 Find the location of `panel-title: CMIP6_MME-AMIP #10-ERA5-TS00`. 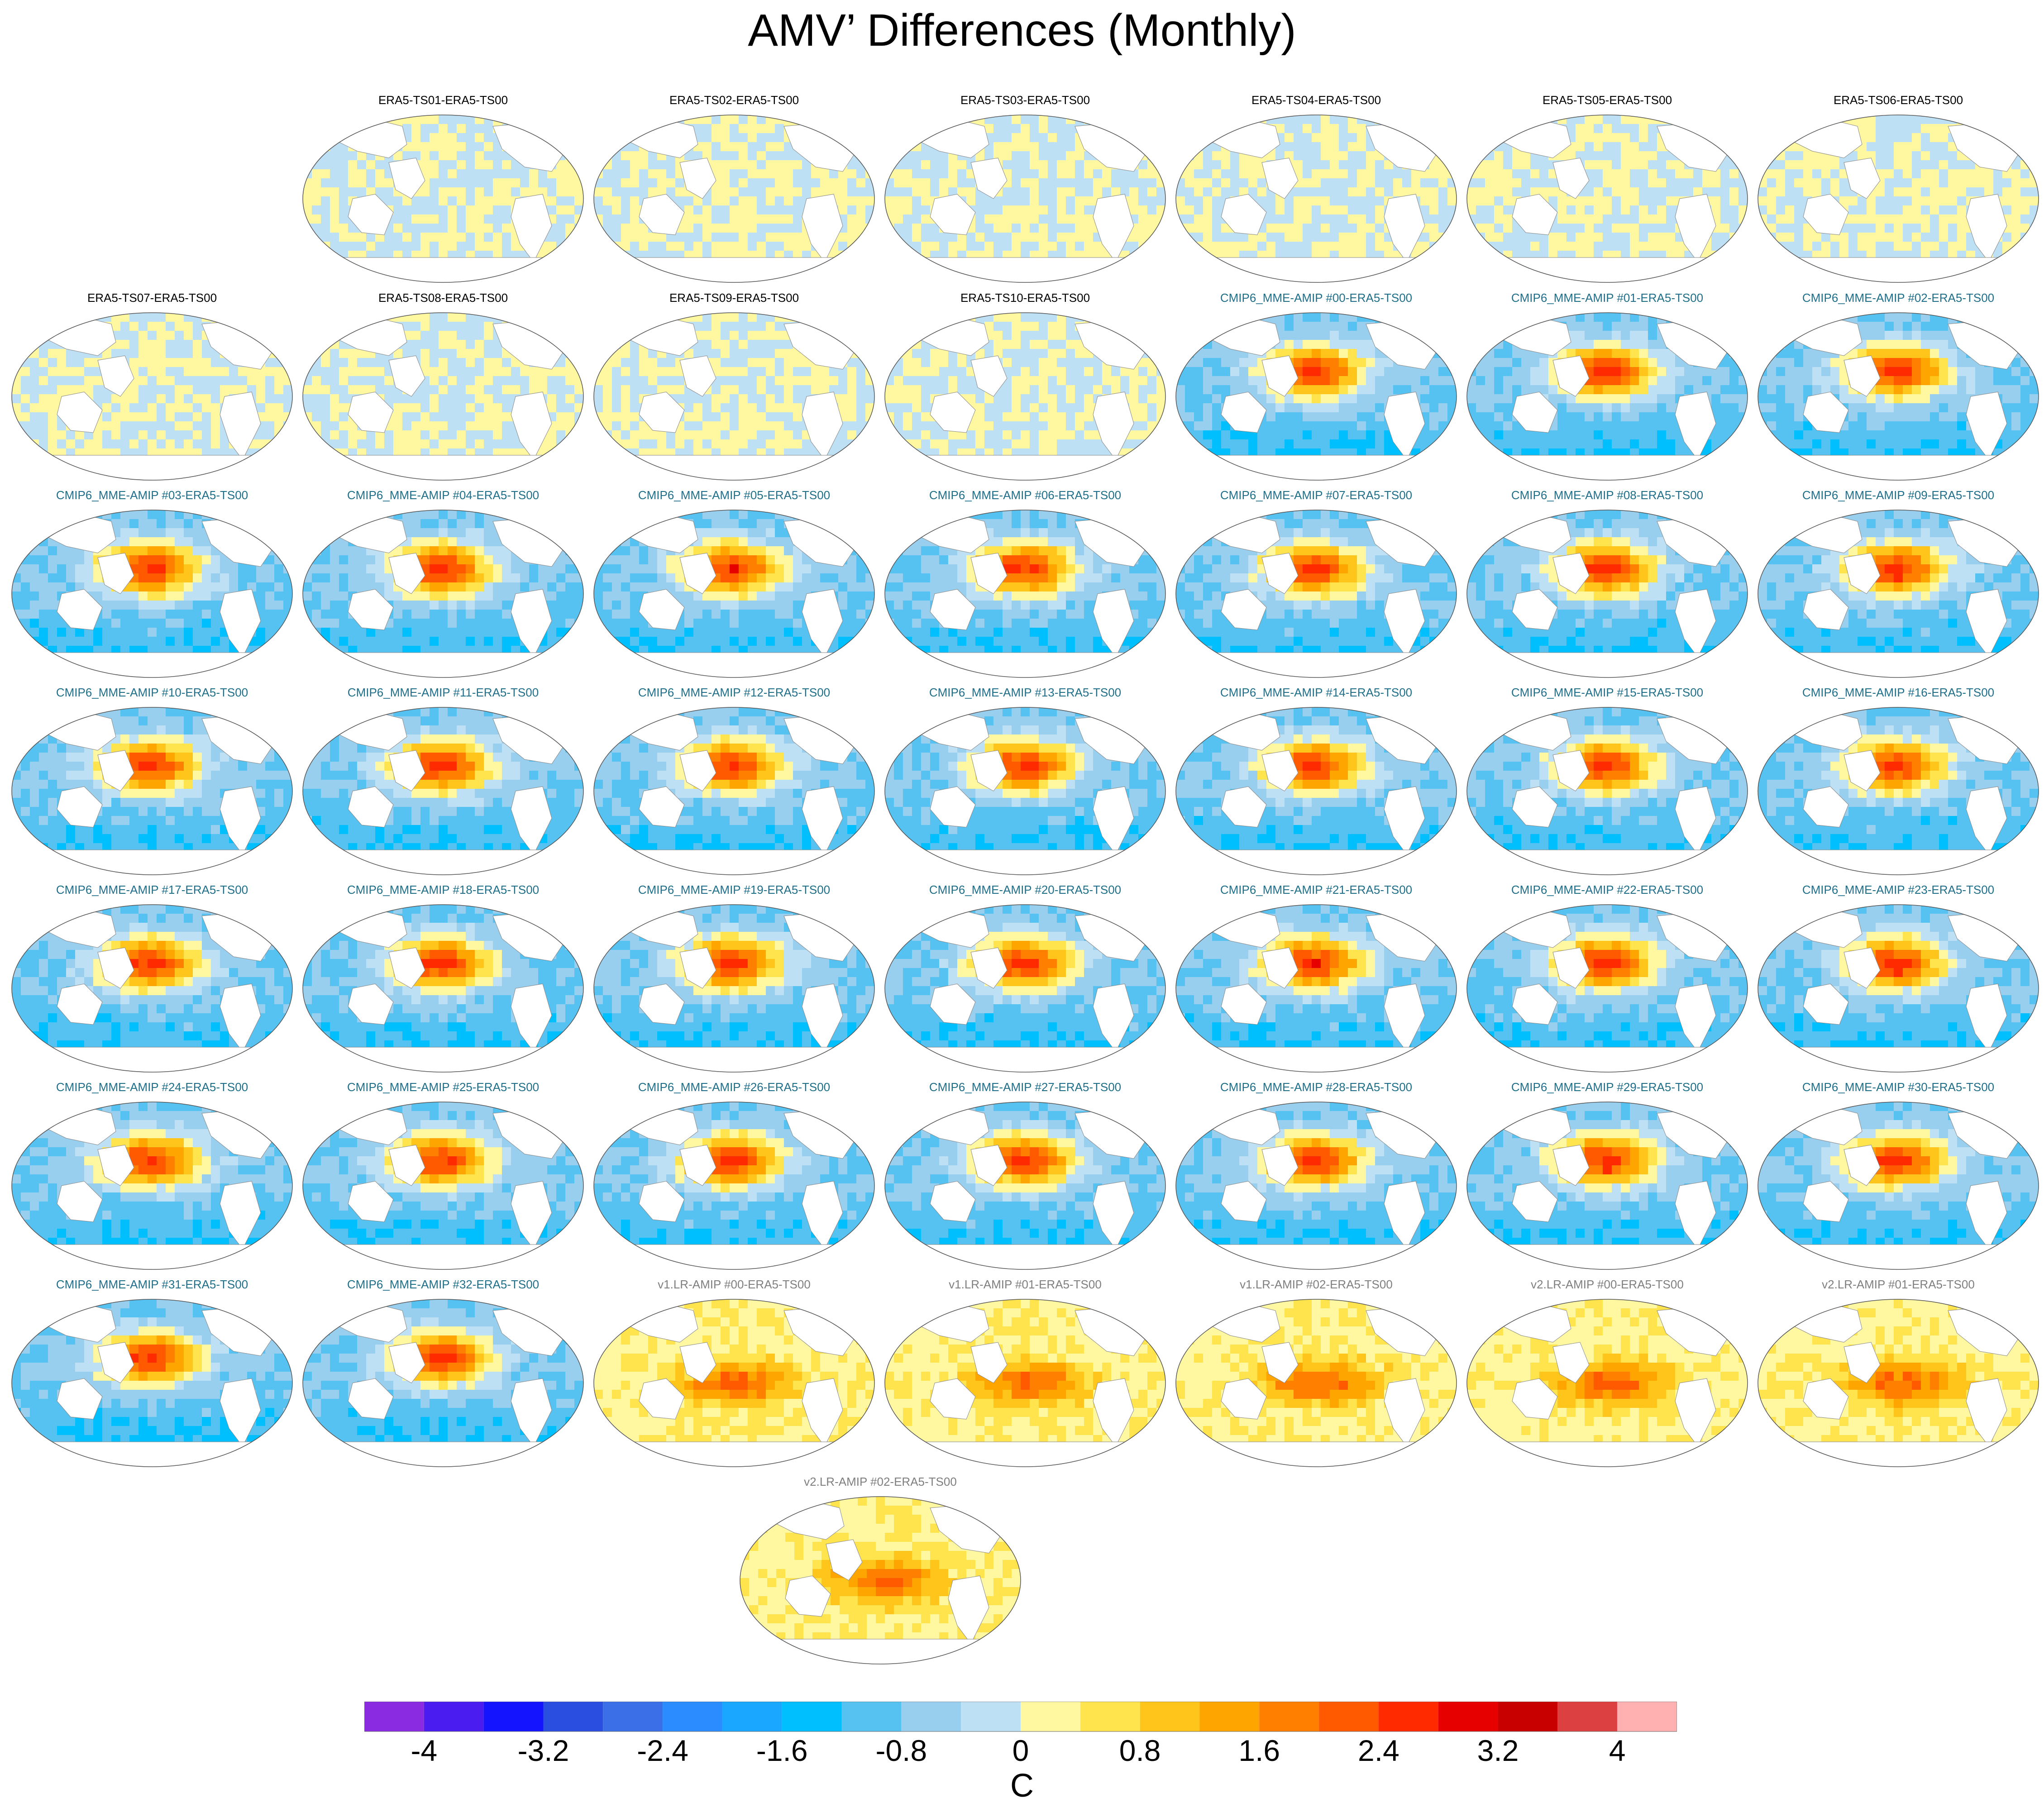

panel-title: CMIP6_MME-AMIP #10-ERA5-TS00 is located at coordinates (152, 692).